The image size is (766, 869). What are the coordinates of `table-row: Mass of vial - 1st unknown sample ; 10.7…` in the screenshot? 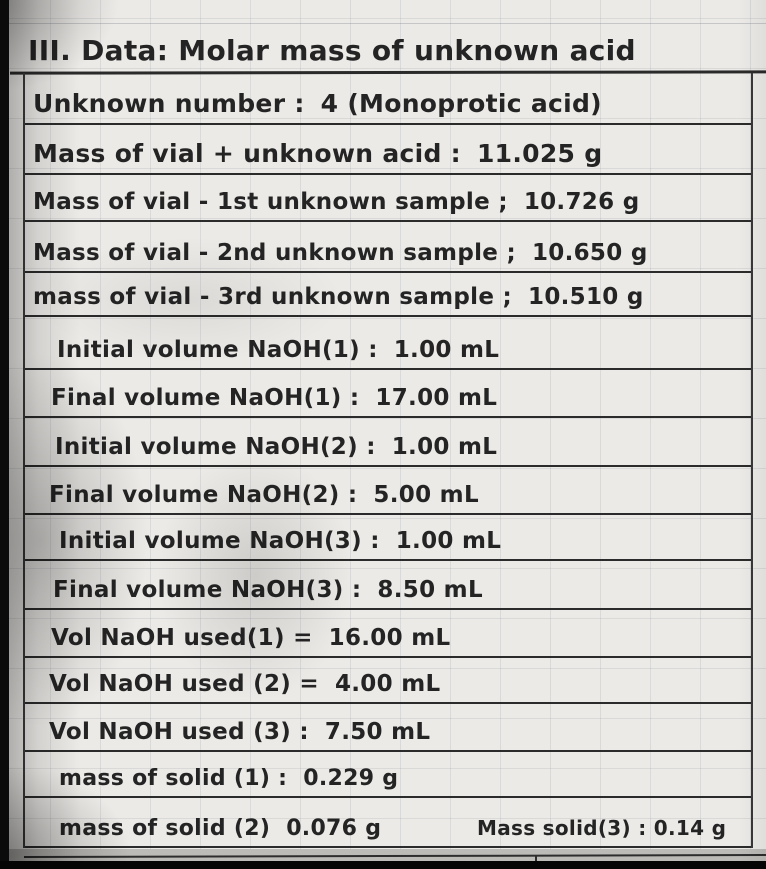 It's located at (388, 198).